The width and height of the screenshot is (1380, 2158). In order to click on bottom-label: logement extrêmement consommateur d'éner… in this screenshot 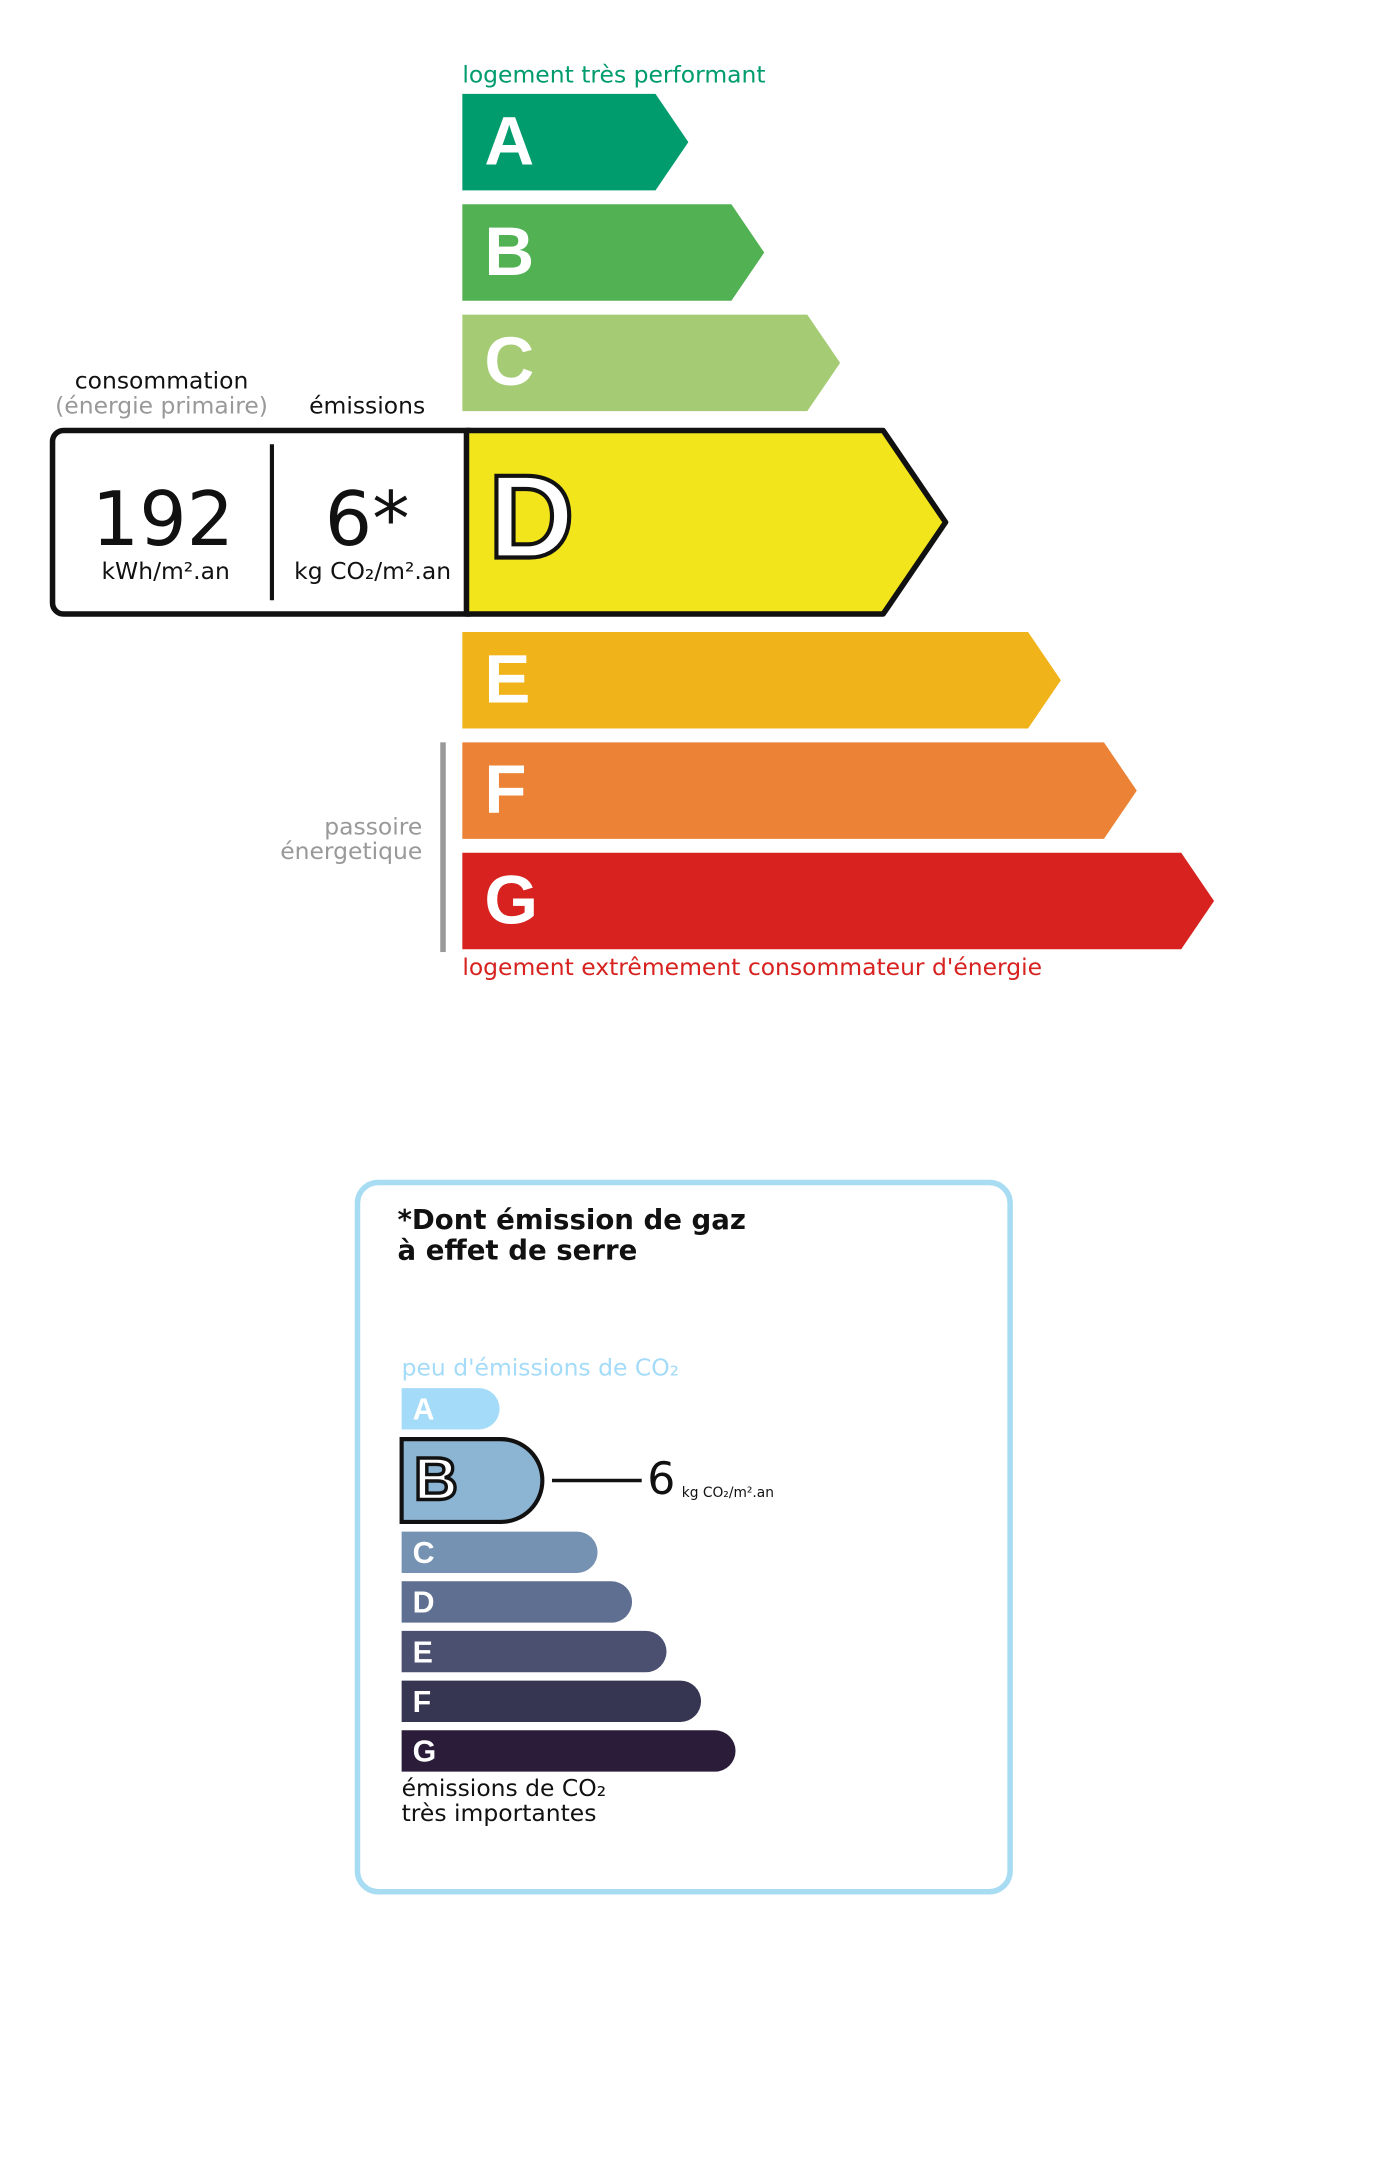, I will do `click(752, 967)`.